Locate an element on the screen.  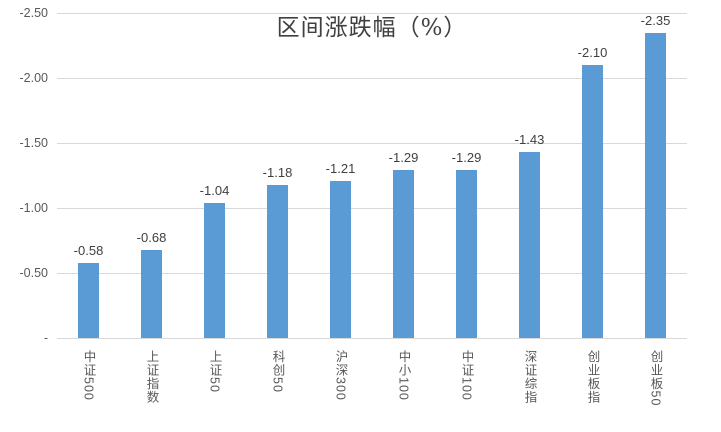
bar-value-label: -0.58 is located at coordinates (88, 250).